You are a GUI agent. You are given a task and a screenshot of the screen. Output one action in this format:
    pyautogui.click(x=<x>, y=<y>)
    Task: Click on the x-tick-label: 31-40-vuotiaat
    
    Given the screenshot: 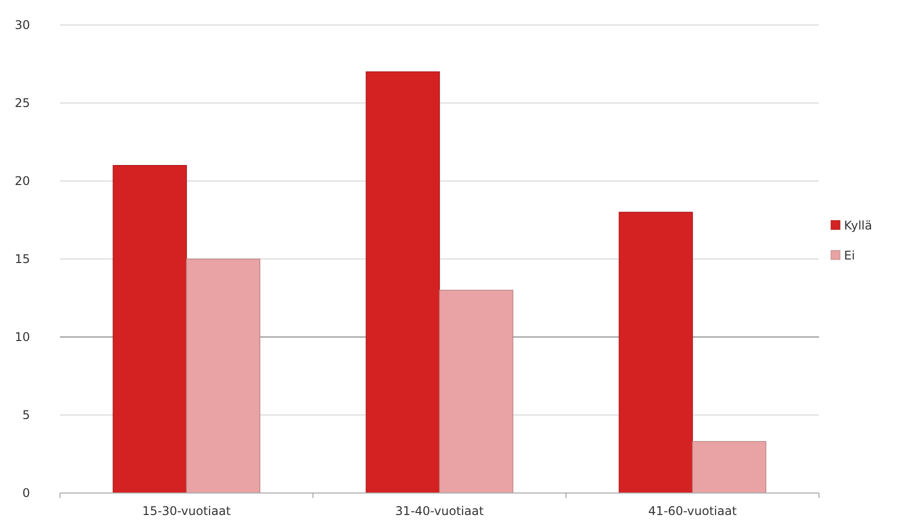 What is the action you would take?
    pyautogui.click(x=439, y=511)
    